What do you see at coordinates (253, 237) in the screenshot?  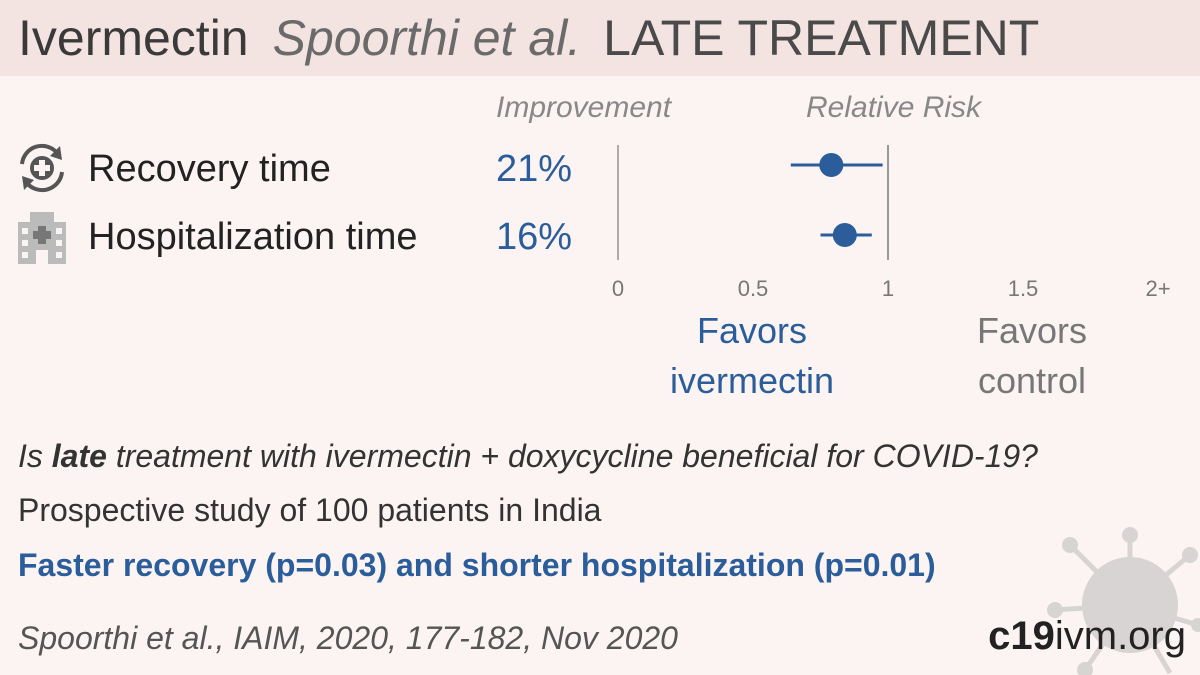 I see `row-label-hospitalization: Hospitalization time` at bounding box center [253, 237].